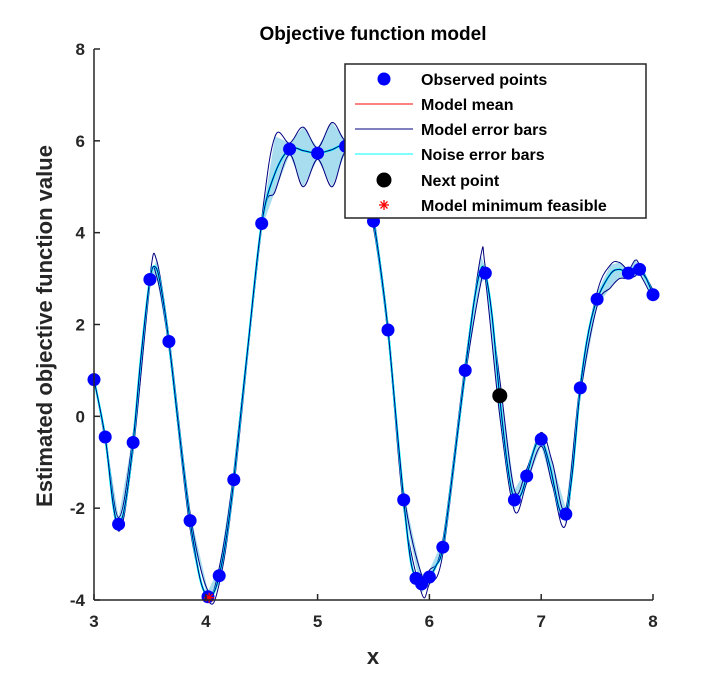 The width and height of the screenshot is (722, 675). I want to click on legend-marker-observed-points, so click(384, 79).